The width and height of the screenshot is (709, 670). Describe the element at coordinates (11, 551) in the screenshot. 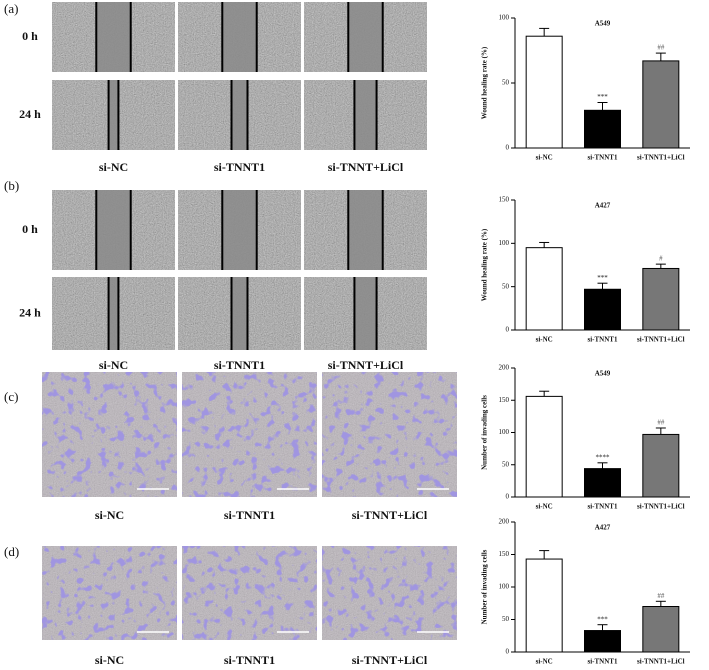

I see `panel-label: (d)` at that location.